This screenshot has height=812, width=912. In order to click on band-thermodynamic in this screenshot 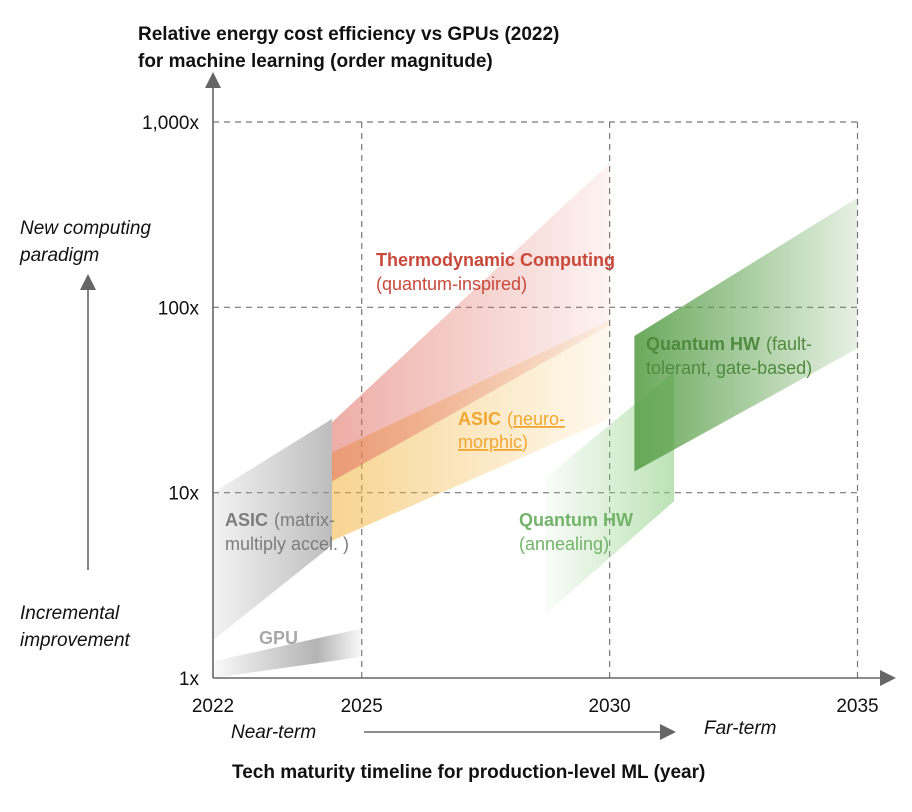, I will do `click(471, 322)`.